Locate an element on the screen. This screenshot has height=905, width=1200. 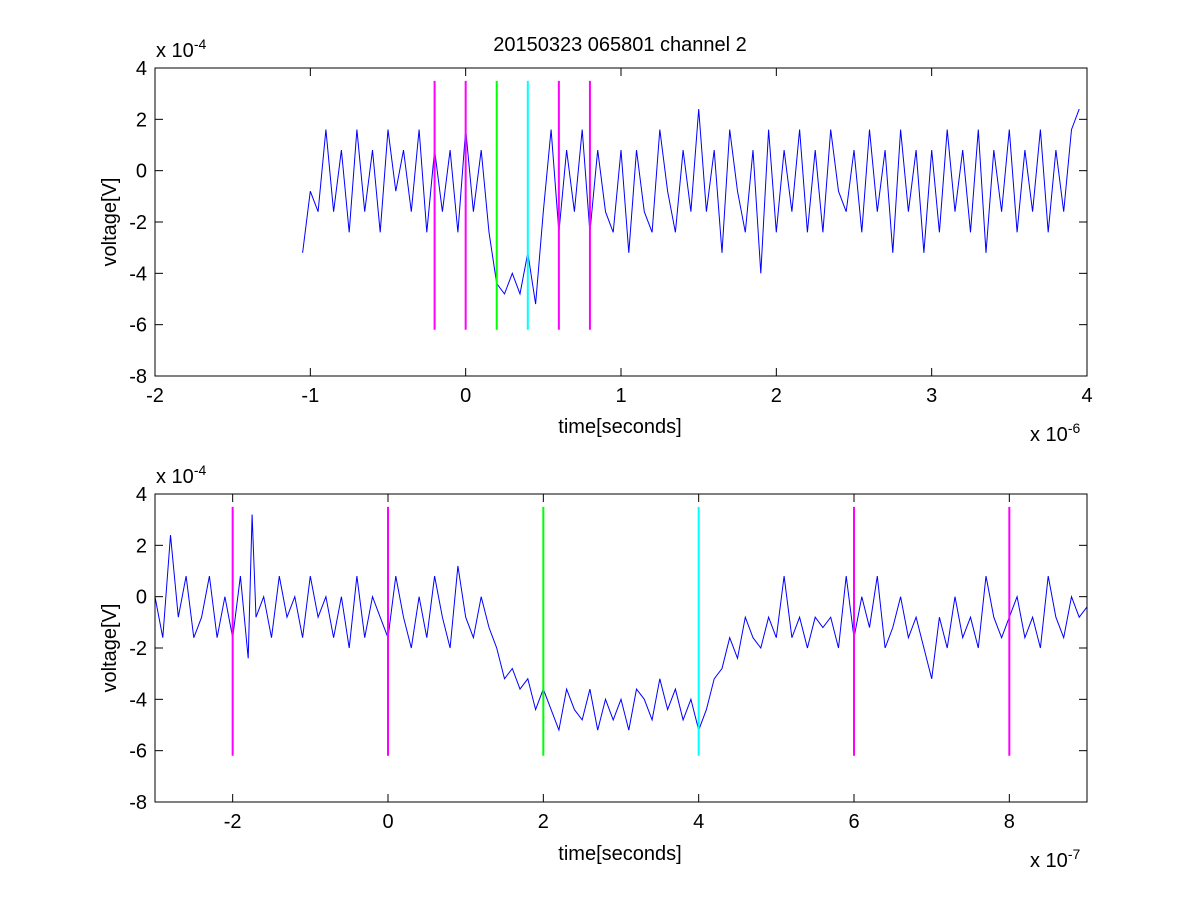
bottom-y-axis-label: voltage[V] is located at coordinates (110, 648).